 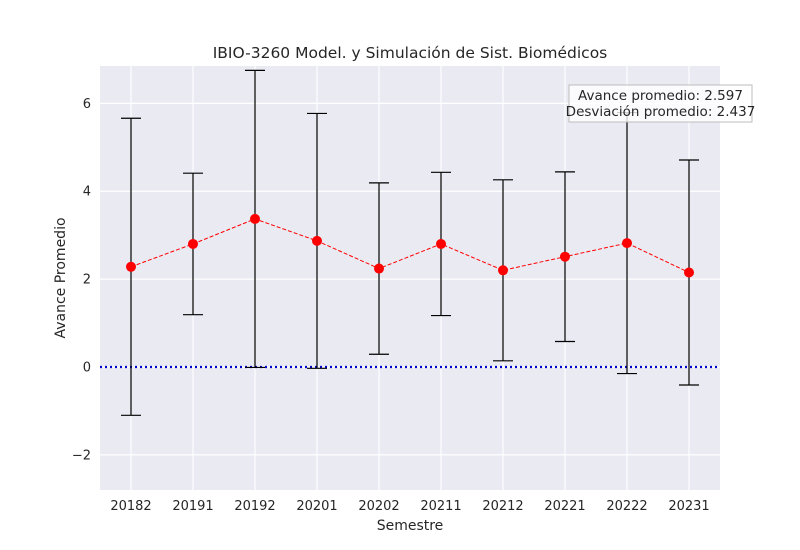 I want to click on y-tick-labels: −2 0 2 4 6, so click(x=81, y=280).